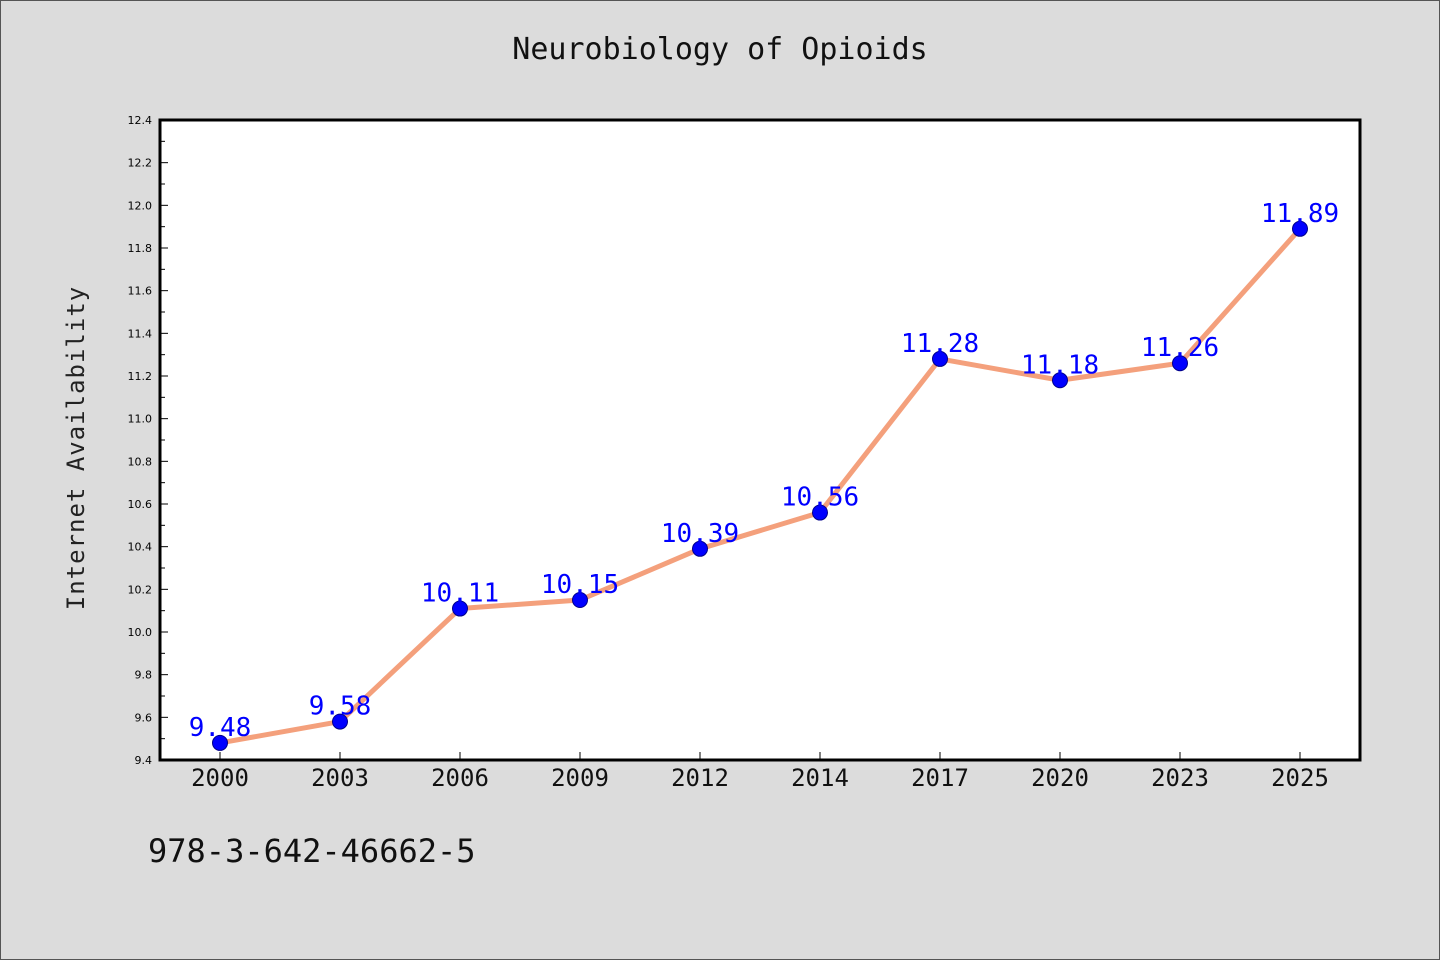  I want to click on y-tick-label: 10.0, so click(140, 632).